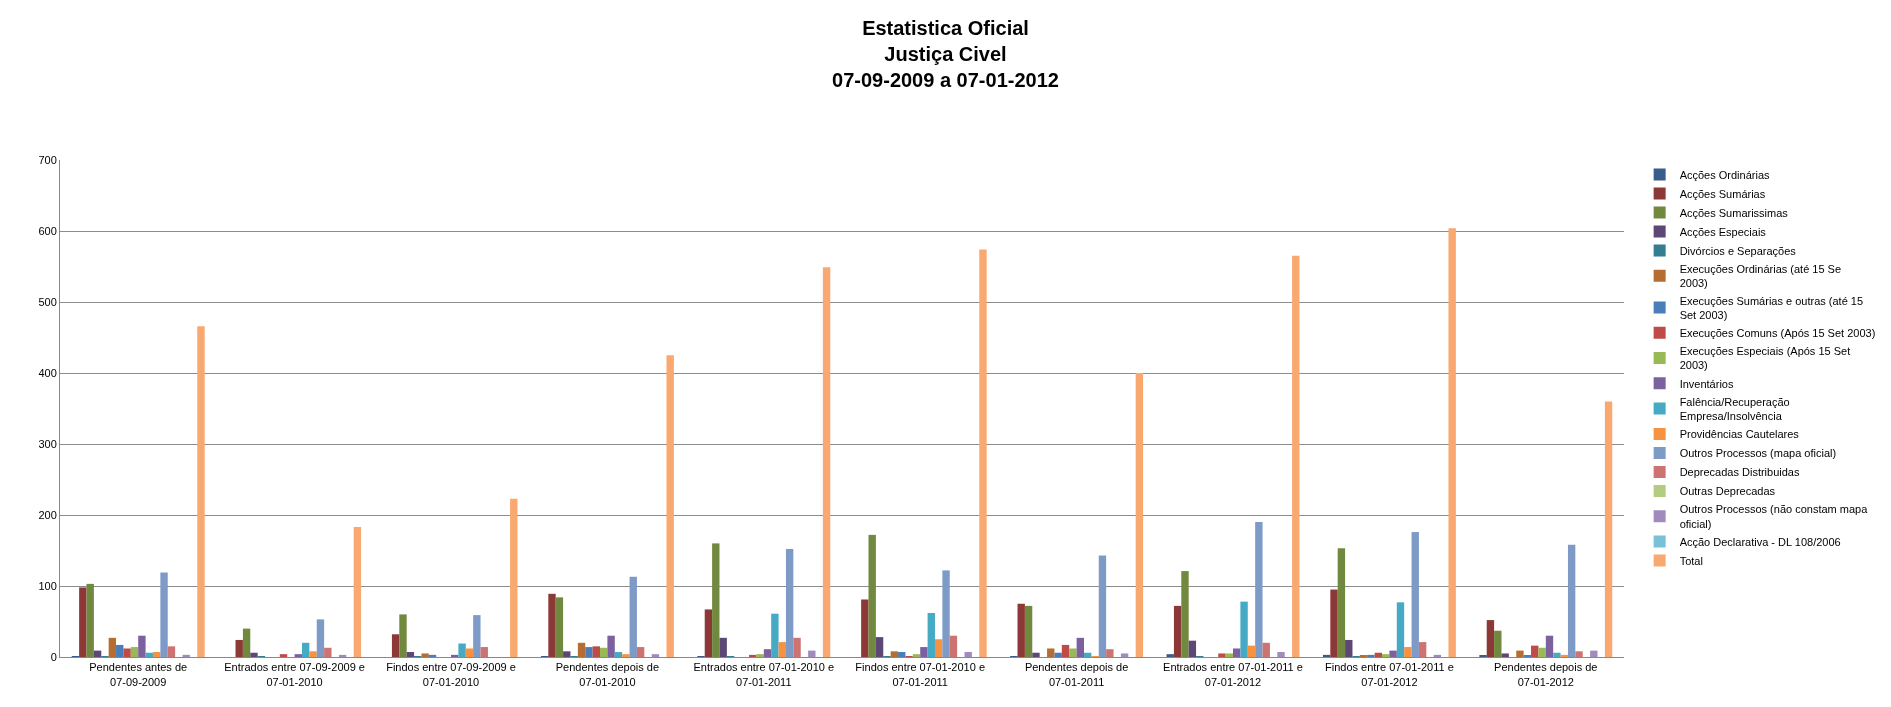  What do you see at coordinates (607, 674) in the screenshot?
I see `x-tick-label: Pendentes depois de 07-01-2010` at bounding box center [607, 674].